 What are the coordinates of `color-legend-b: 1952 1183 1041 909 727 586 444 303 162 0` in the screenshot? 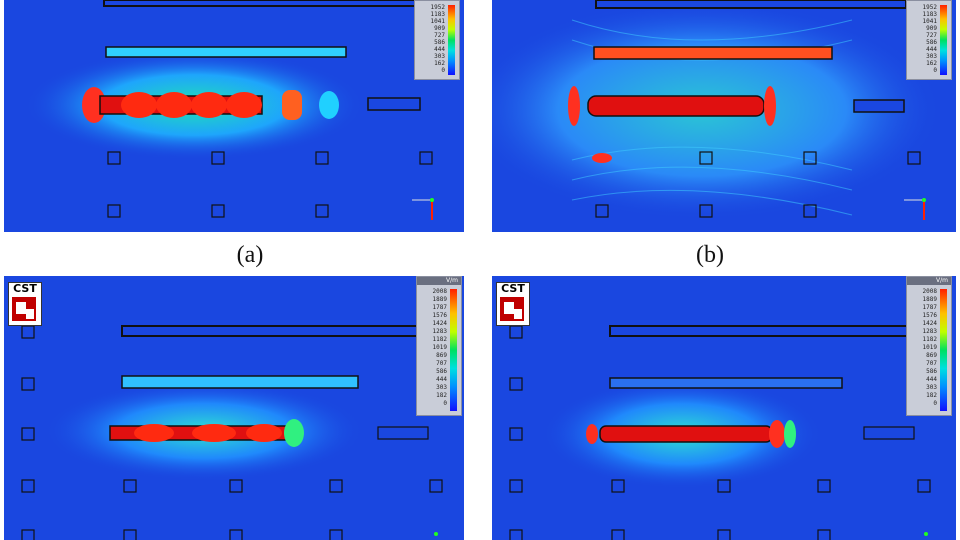 It's located at (929, 40).